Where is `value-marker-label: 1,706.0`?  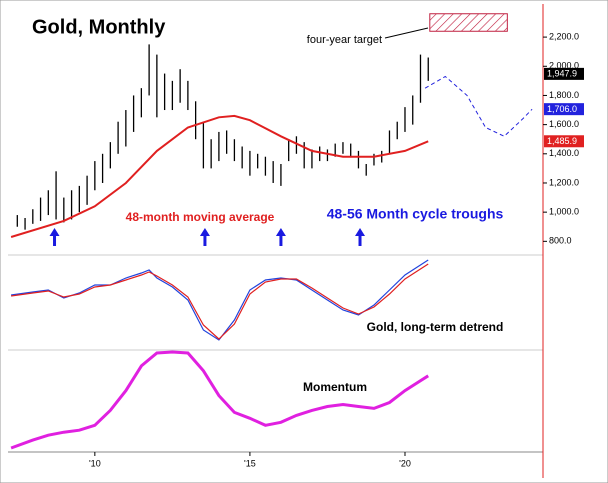 value-marker-label: 1,706.0 is located at coordinates (562, 109).